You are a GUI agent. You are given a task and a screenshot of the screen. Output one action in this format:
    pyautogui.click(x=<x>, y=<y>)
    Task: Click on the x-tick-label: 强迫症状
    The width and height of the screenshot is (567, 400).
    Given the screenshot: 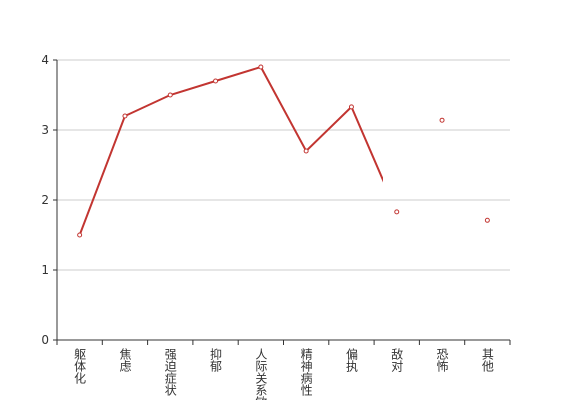 What is the action you would take?
    pyautogui.click(x=170, y=372)
    